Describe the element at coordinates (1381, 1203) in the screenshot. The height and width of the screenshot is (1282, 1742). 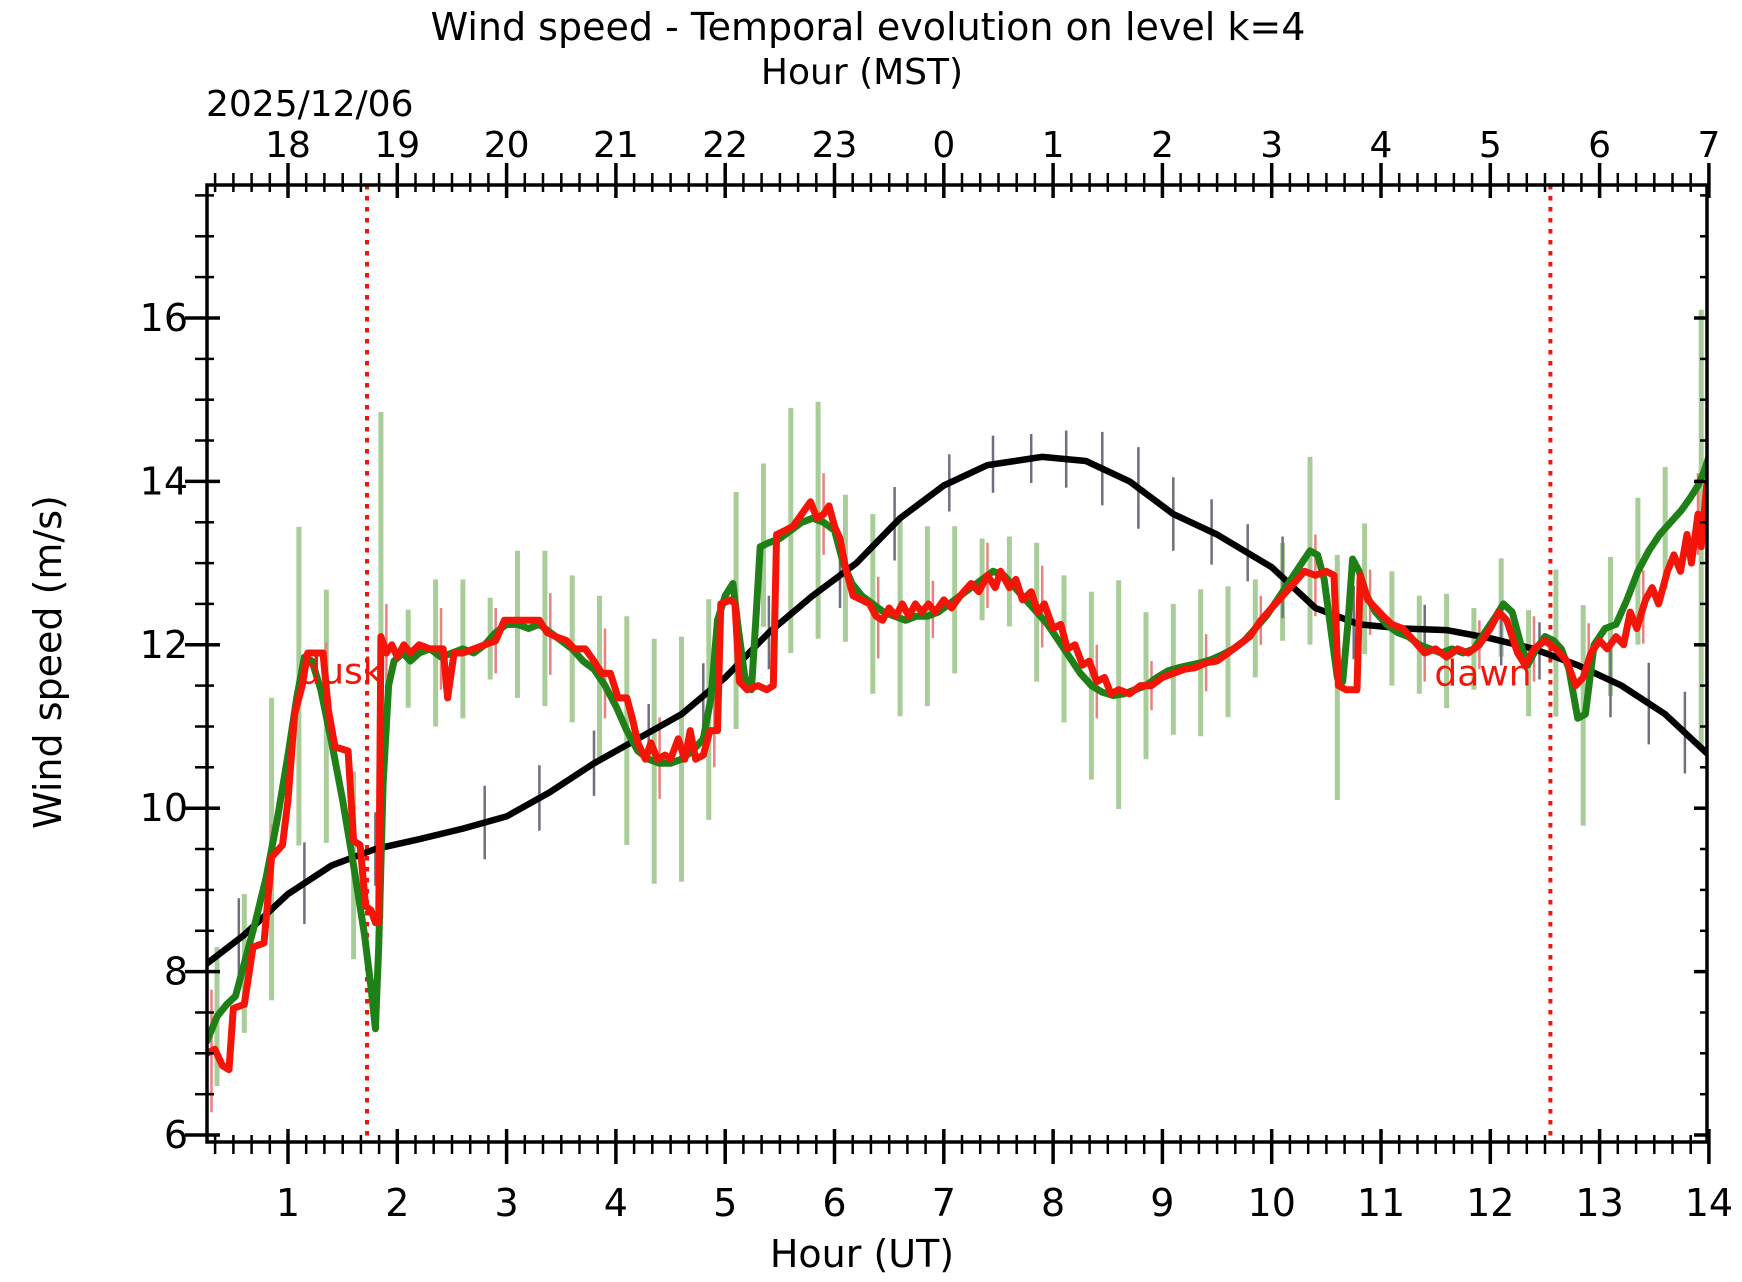
I see `x-tick-label-ut: 11` at that location.